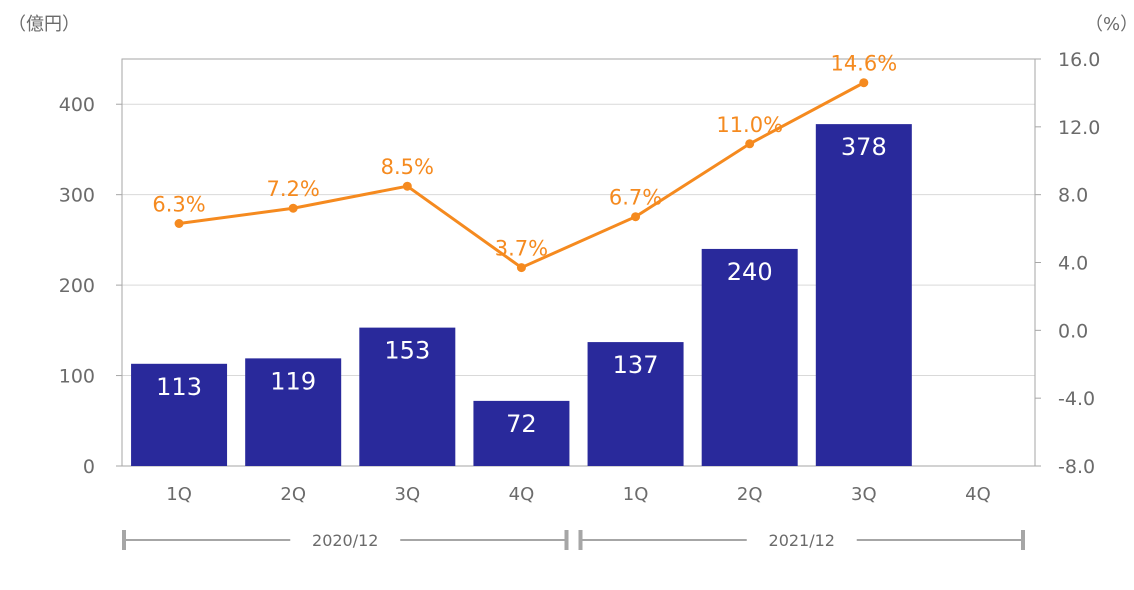 This screenshot has width=1134, height=590. I want to click on right-tick-label: 16.0, so click(1079, 60).